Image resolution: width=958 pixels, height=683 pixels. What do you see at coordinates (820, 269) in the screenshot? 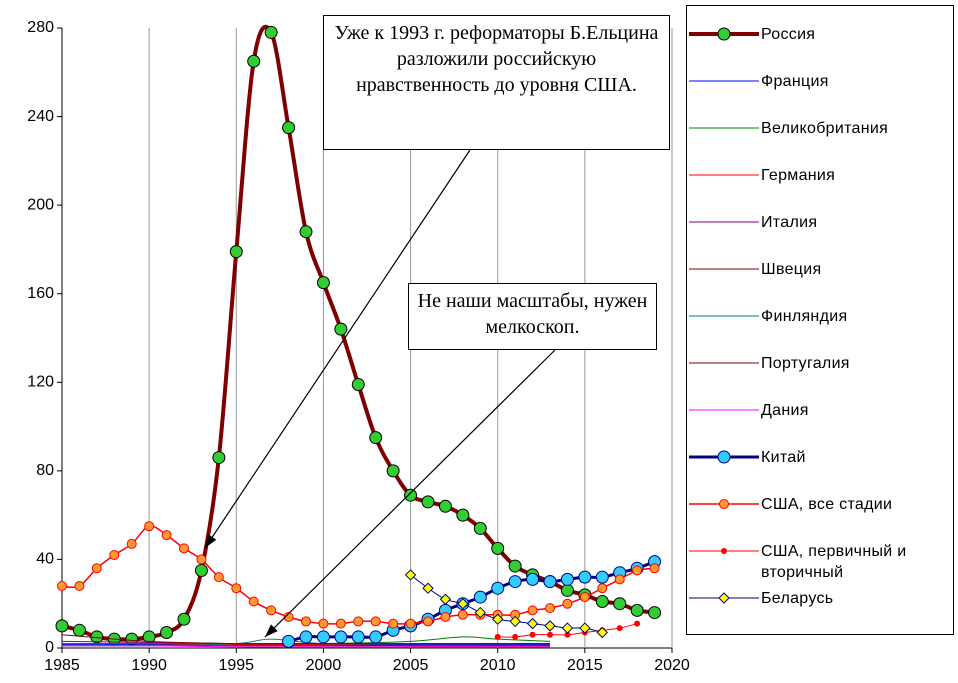
I see `legend-item: Швеция` at bounding box center [820, 269].